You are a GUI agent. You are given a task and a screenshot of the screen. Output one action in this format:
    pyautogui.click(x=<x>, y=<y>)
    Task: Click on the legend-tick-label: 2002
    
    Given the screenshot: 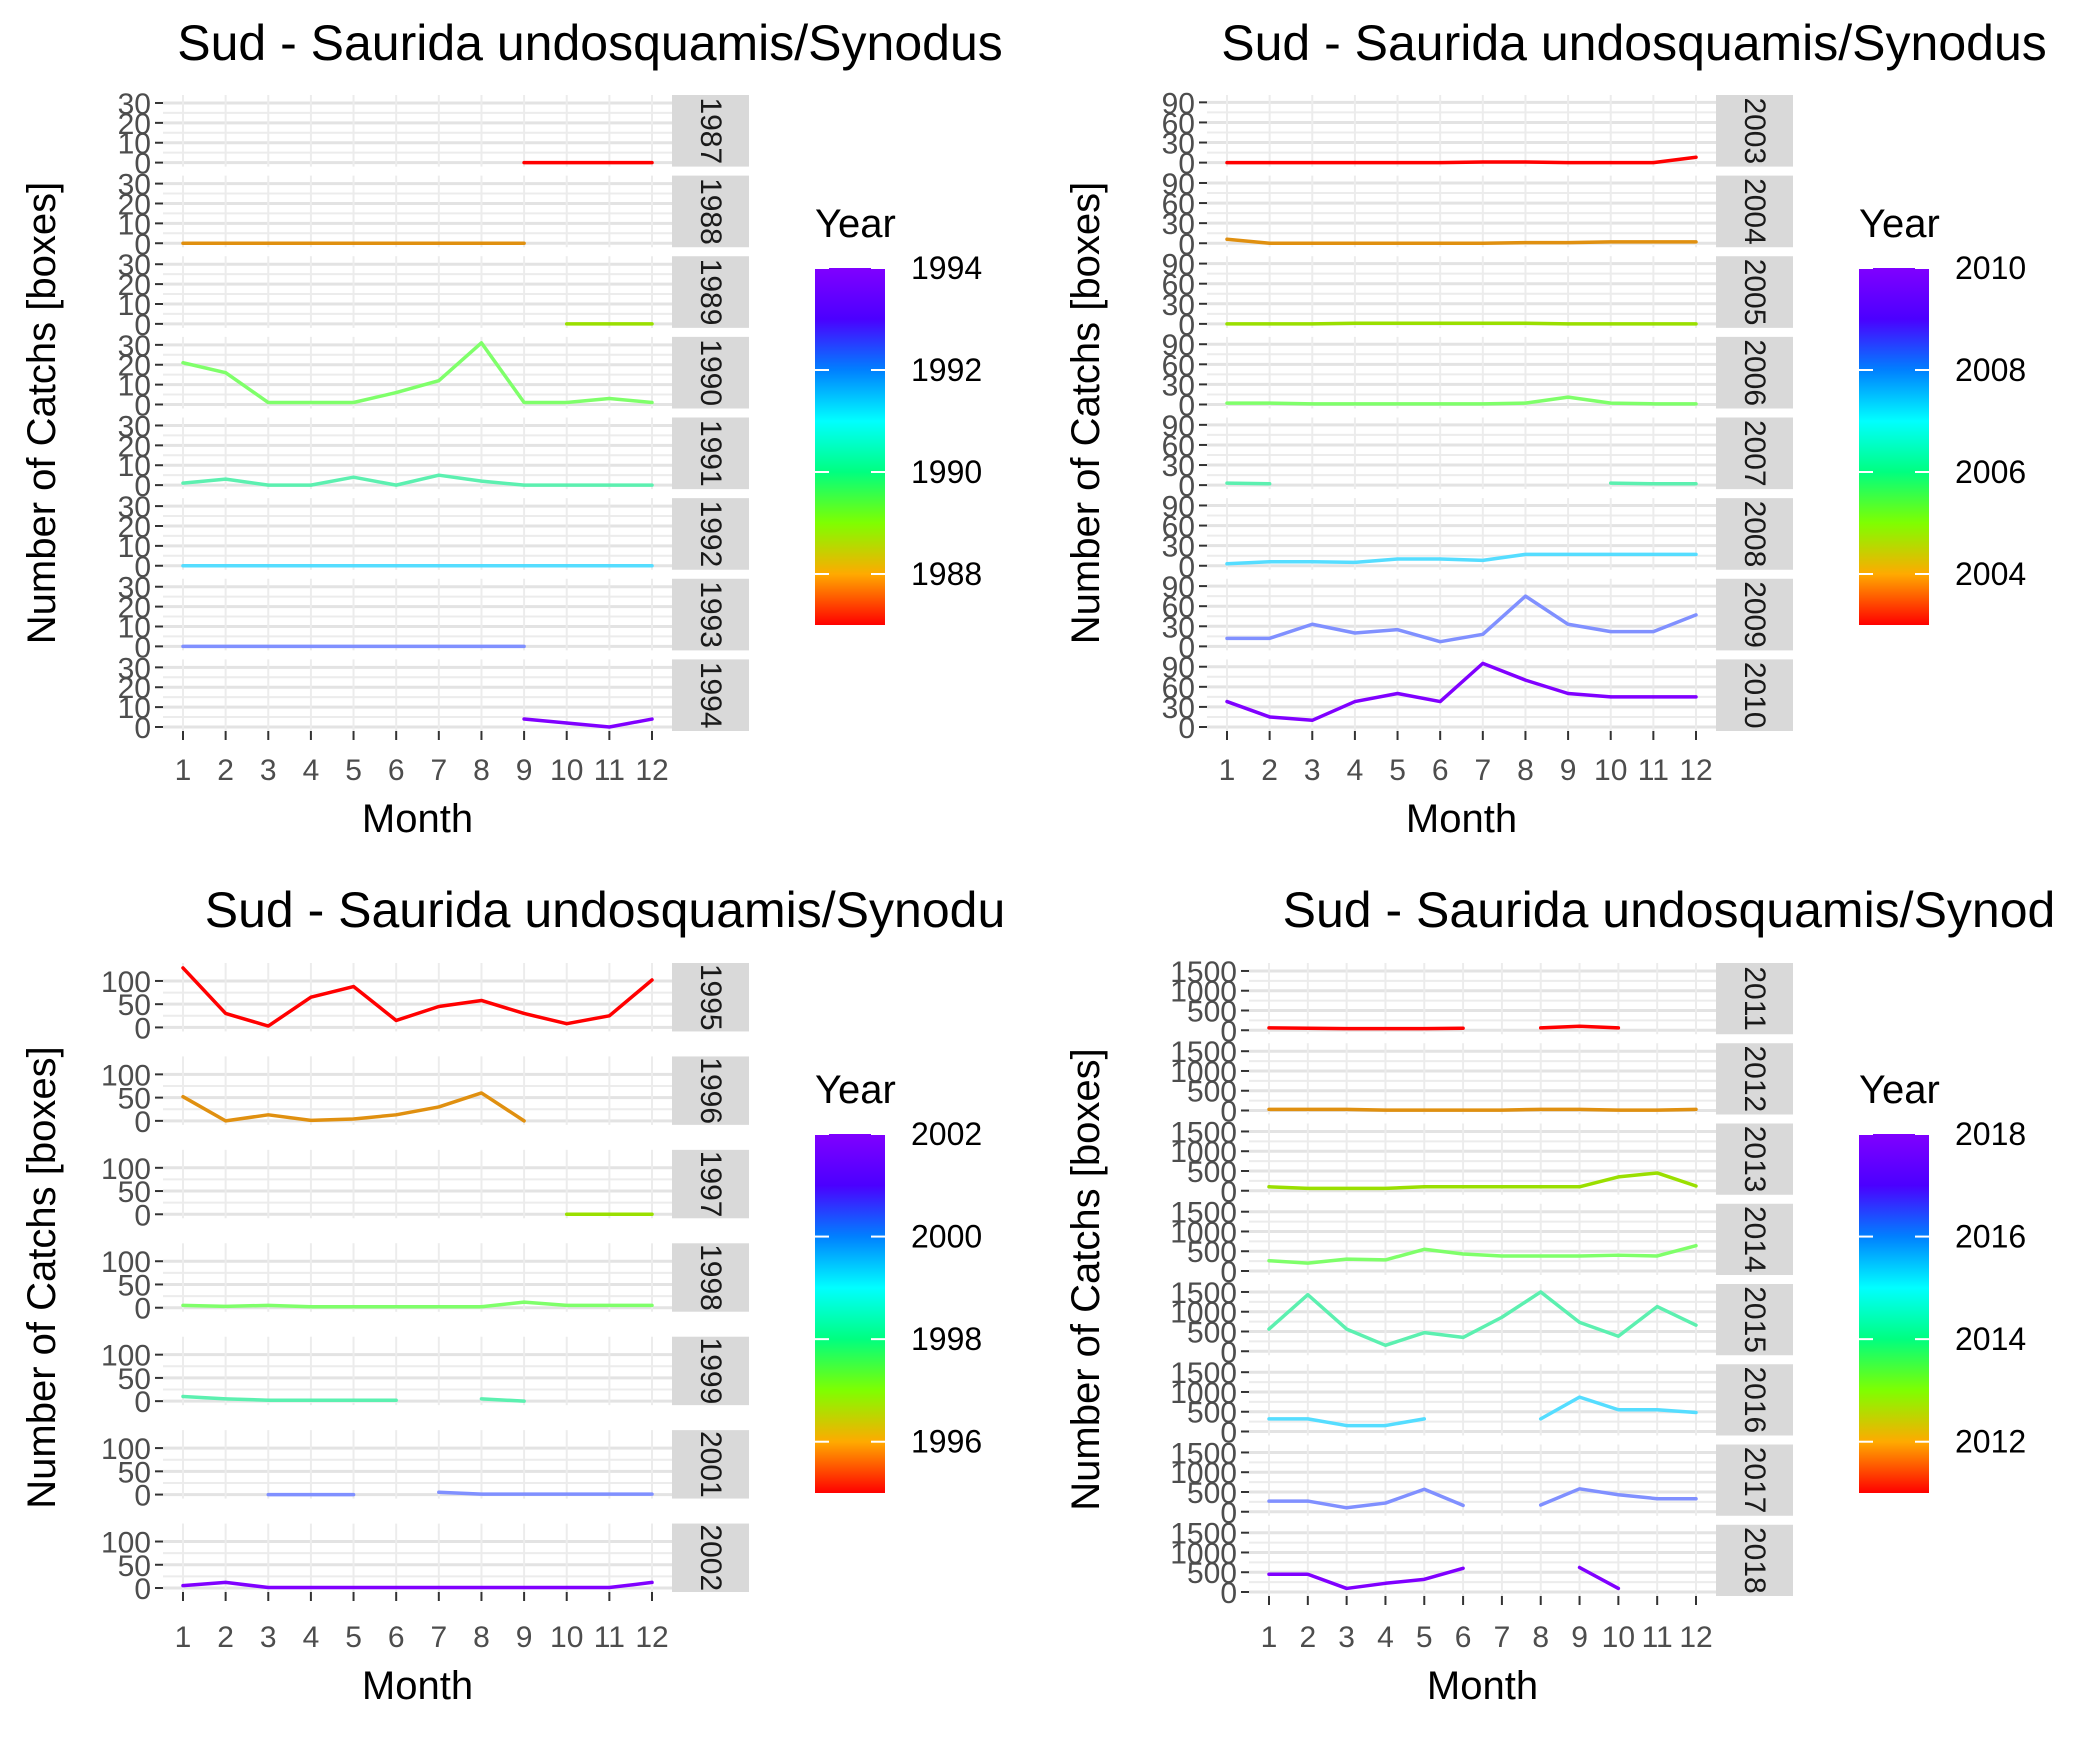 What is the action you would take?
    pyautogui.click(x=946, y=1134)
    